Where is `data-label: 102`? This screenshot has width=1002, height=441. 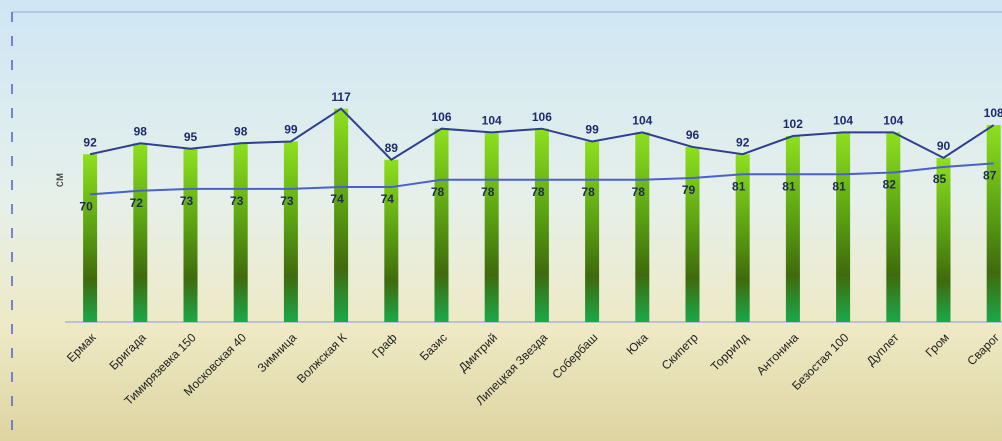 data-label: 102 is located at coordinates (793, 124).